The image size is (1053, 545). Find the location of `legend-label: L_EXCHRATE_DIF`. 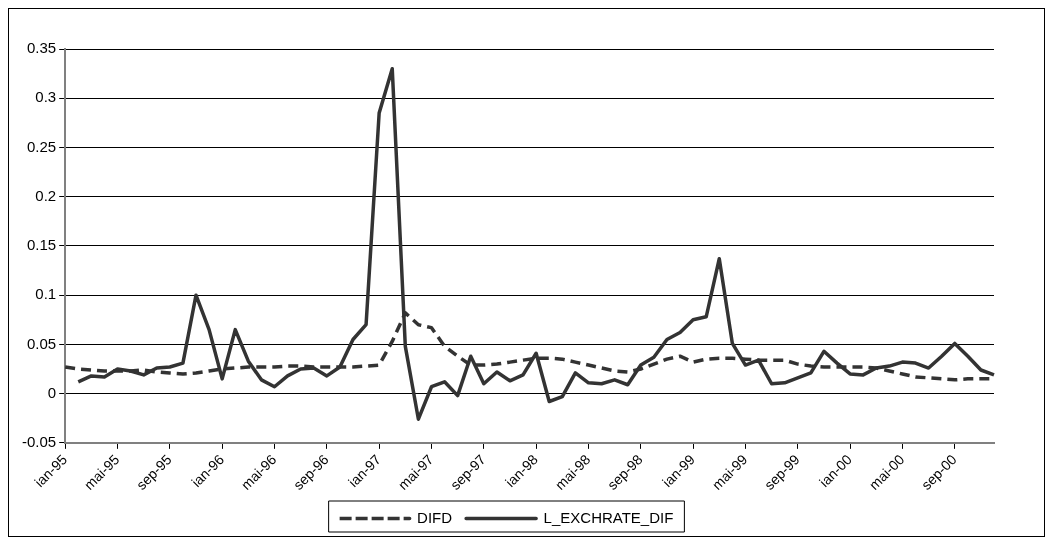

legend-label: L_EXCHRATE_DIF is located at coordinates (608, 517).